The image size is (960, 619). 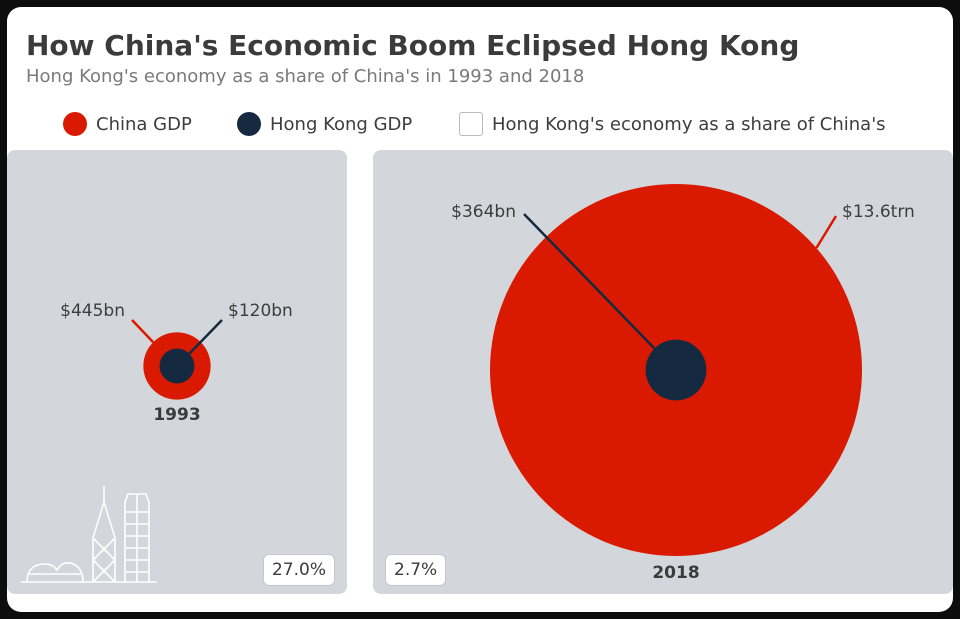 What do you see at coordinates (826, 232) in the screenshot?
I see `china-leader-line-2018` at bounding box center [826, 232].